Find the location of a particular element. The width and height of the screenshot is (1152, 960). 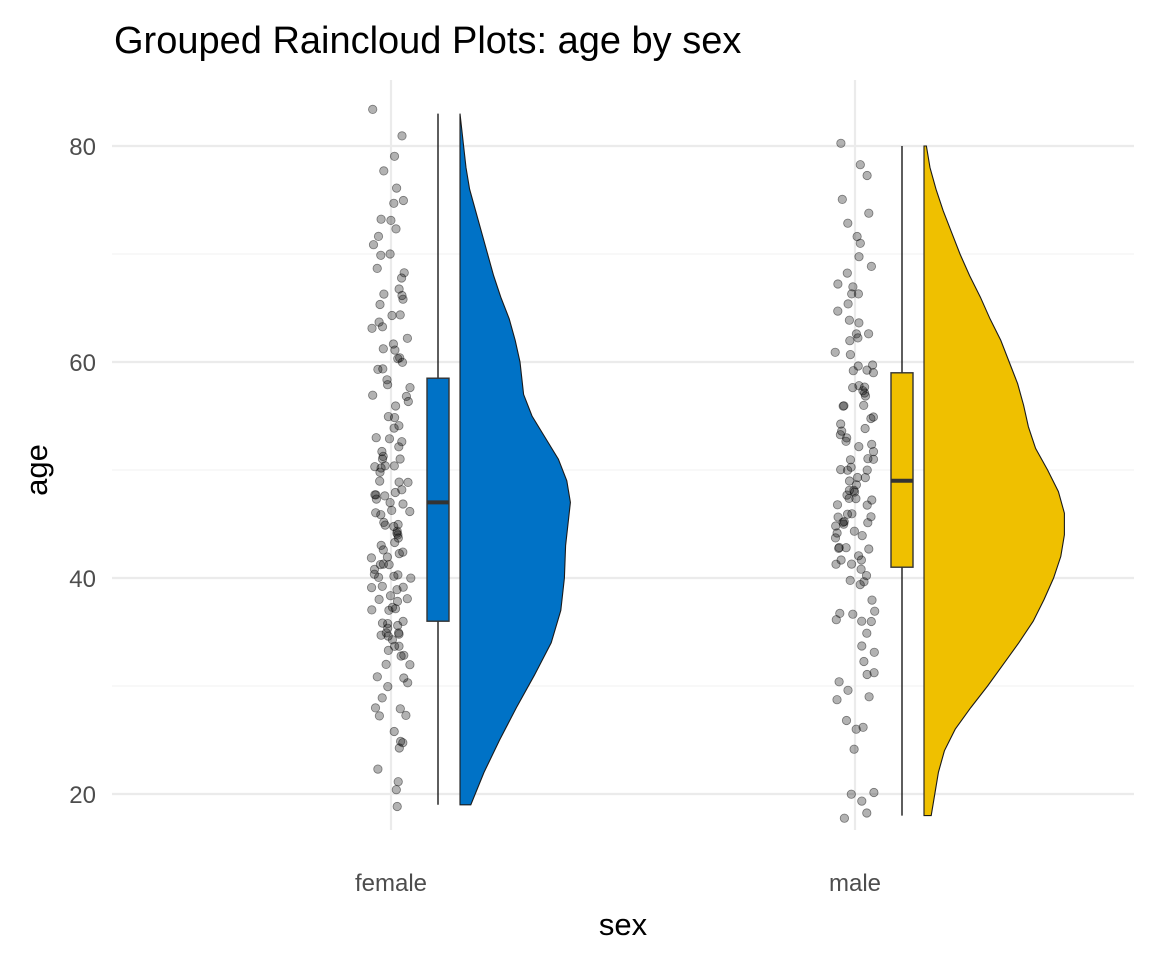

density-cloud is located at coordinates (515, 459).